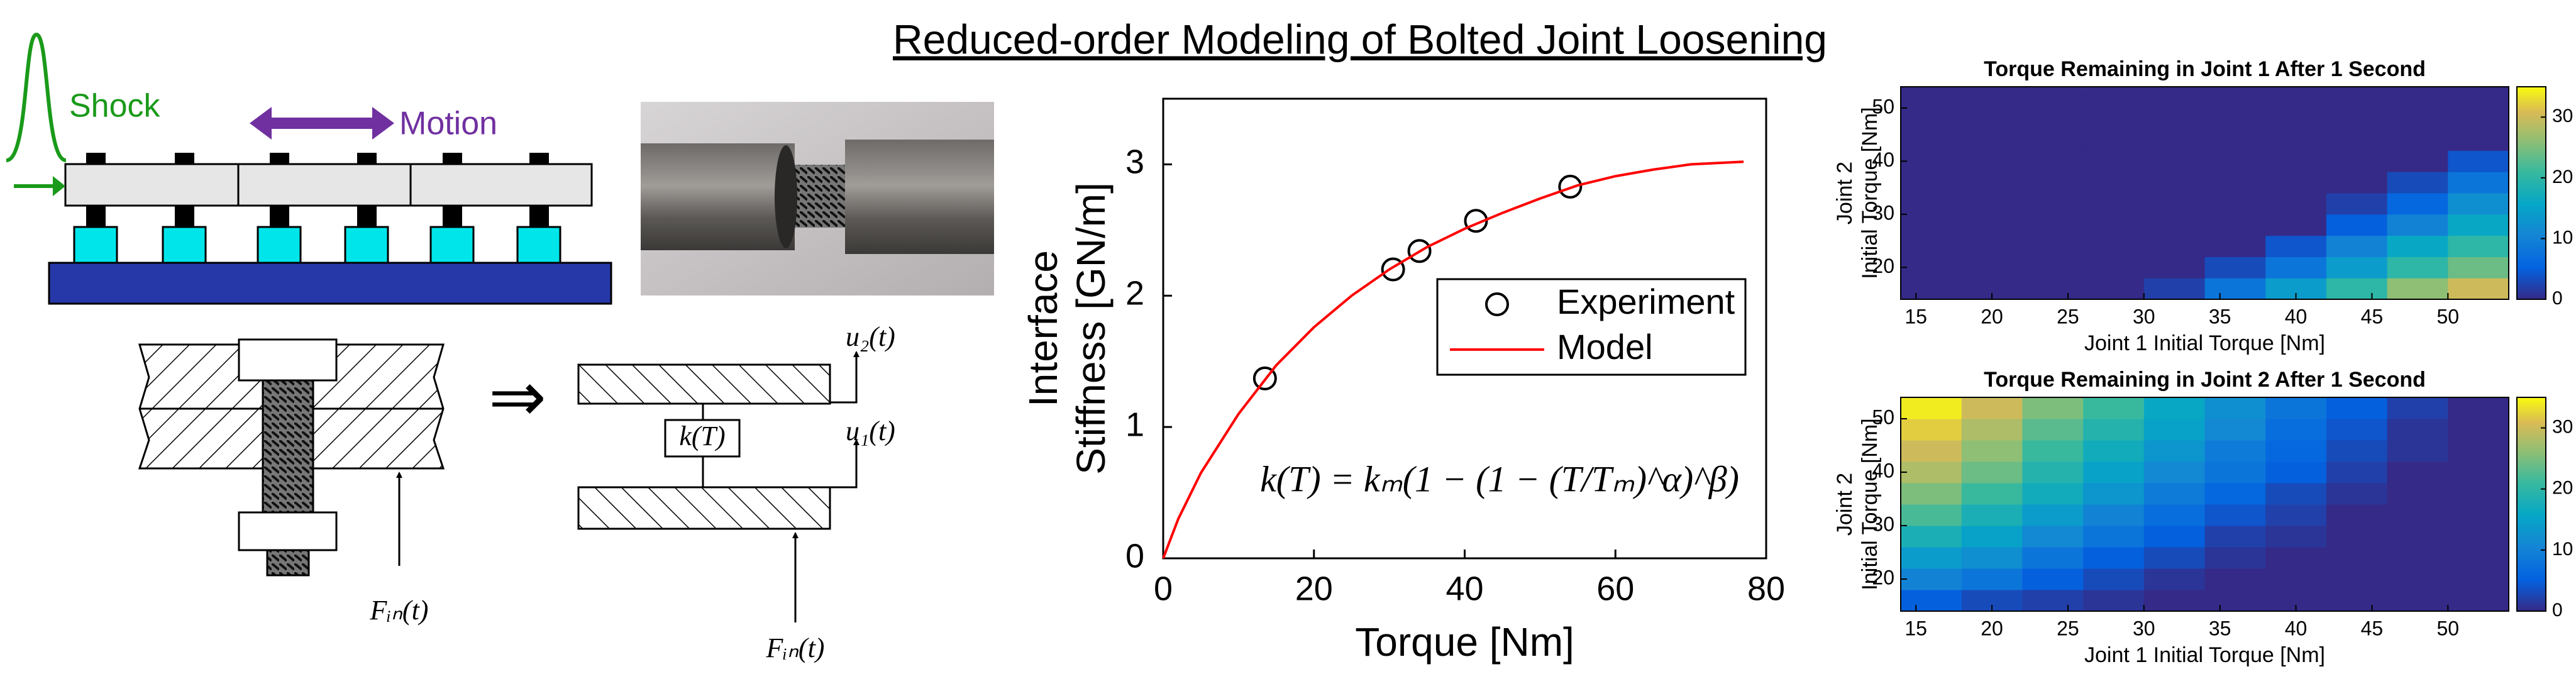 This screenshot has height=674, width=2576. I want to click on bolt-diagram: ⇒, so click(499, 480).